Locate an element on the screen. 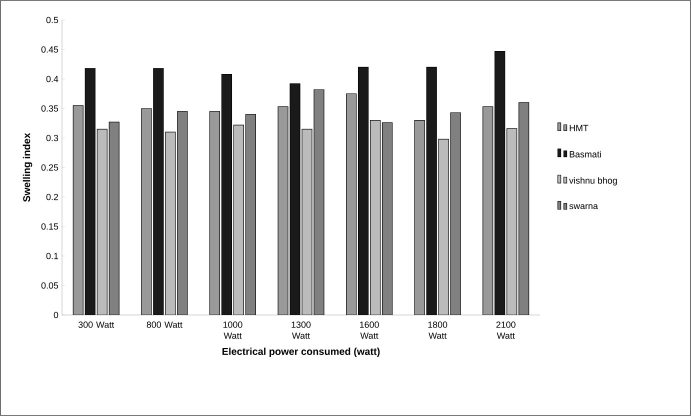 This screenshot has width=691, height=416. x-tick-label: 2100 Watt is located at coordinates (506, 330).